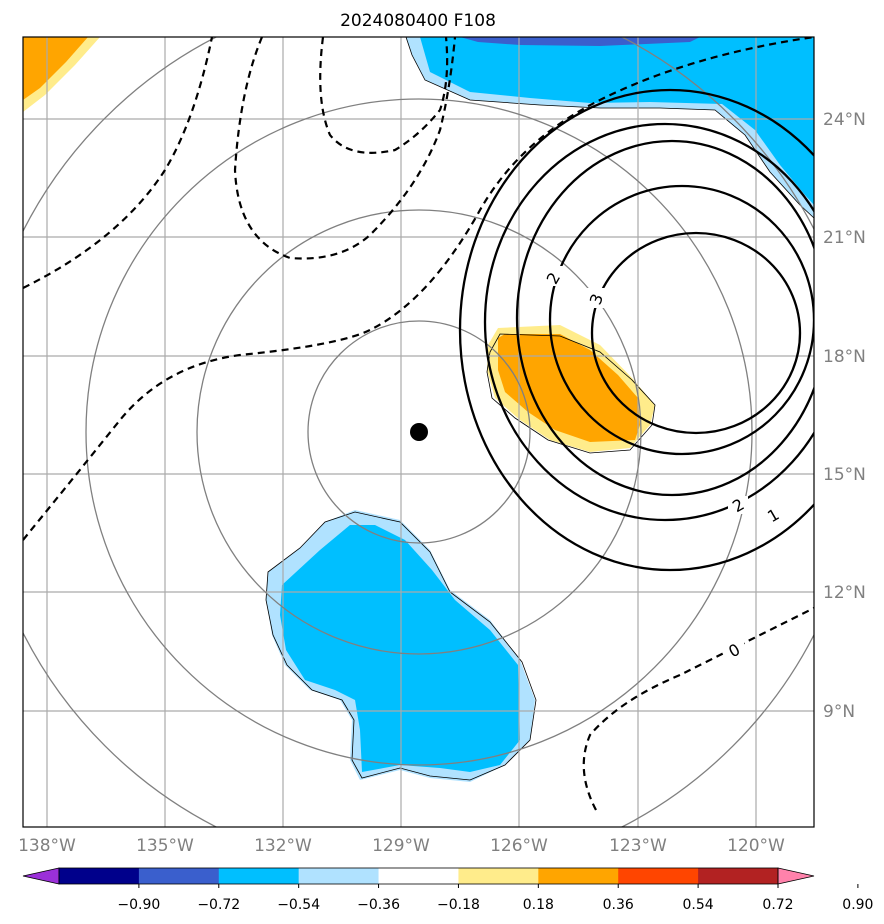  Describe the element at coordinates (458, 905) in the screenshot. I see `colorbar-tick-label: −0.18` at that location.